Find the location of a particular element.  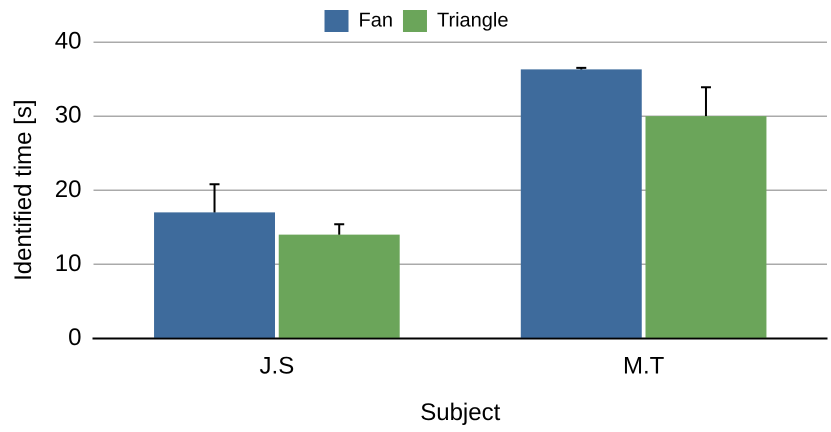

legend-label: Triangle is located at coordinates (472, 21).